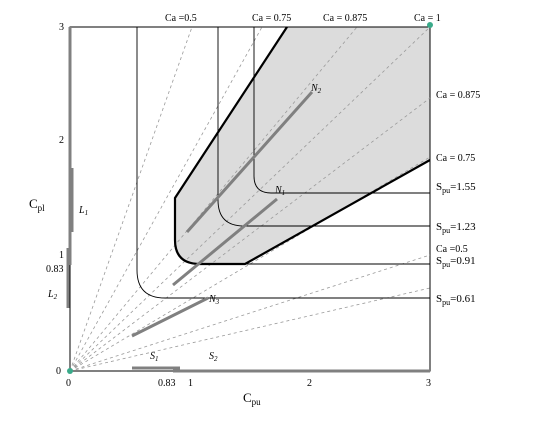 The image size is (548, 429). Describe the element at coordinates (279, 191) in the screenshot. I see `marker-n1: N1` at that location.